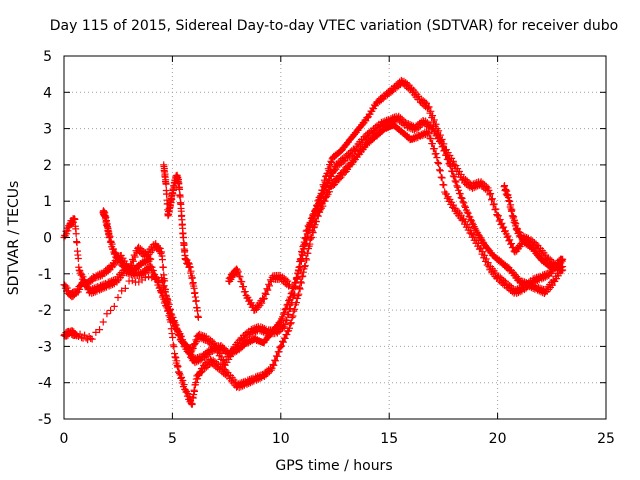 The image size is (640, 480). What do you see at coordinates (606, 439) in the screenshot?
I see `x-tick-label: 25` at bounding box center [606, 439].